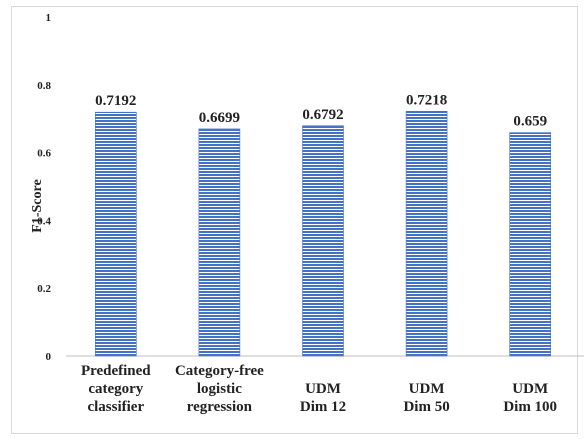 The width and height of the screenshot is (584, 439). Describe the element at coordinates (220, 407) in the screenshot. I see `category-label: regression` at that location.